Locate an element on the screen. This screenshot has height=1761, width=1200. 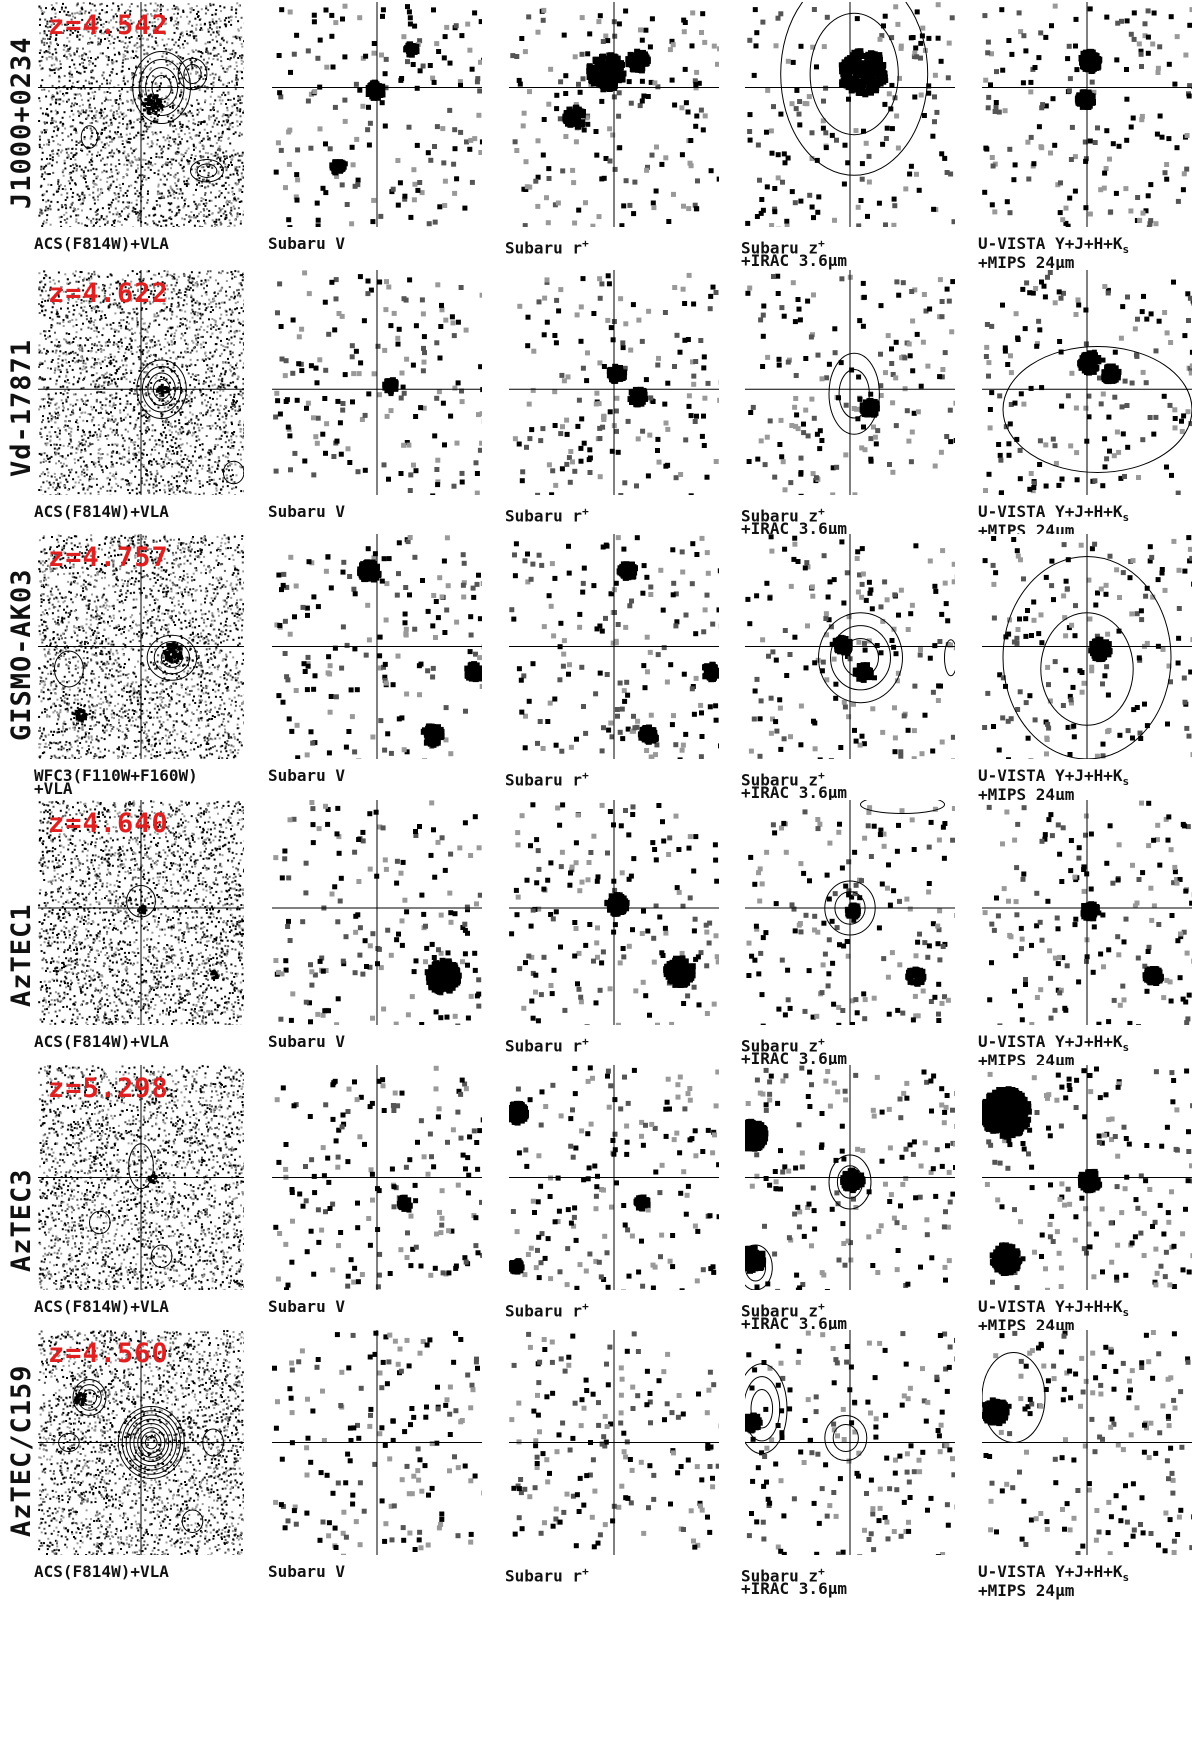
image-cutout: z=4.622 is located at coordinates (141, 382).